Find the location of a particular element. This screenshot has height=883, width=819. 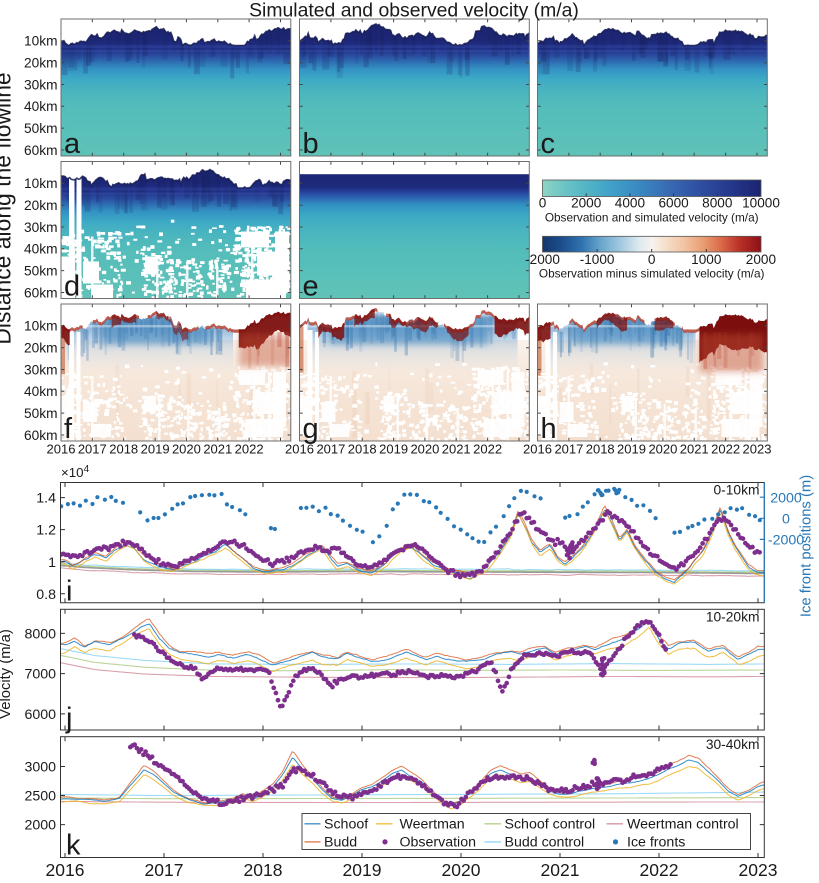

svg-text: j is located at coordinates (68, 719).